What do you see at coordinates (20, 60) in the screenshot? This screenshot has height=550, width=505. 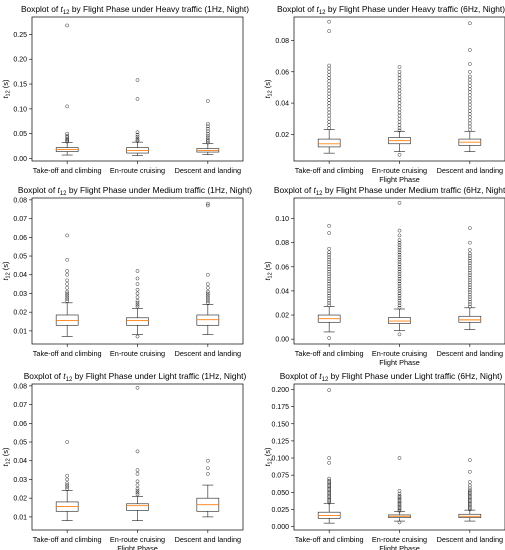 I see `chart-1-ytick-label: 0.20` at bounding box center [20, 60].